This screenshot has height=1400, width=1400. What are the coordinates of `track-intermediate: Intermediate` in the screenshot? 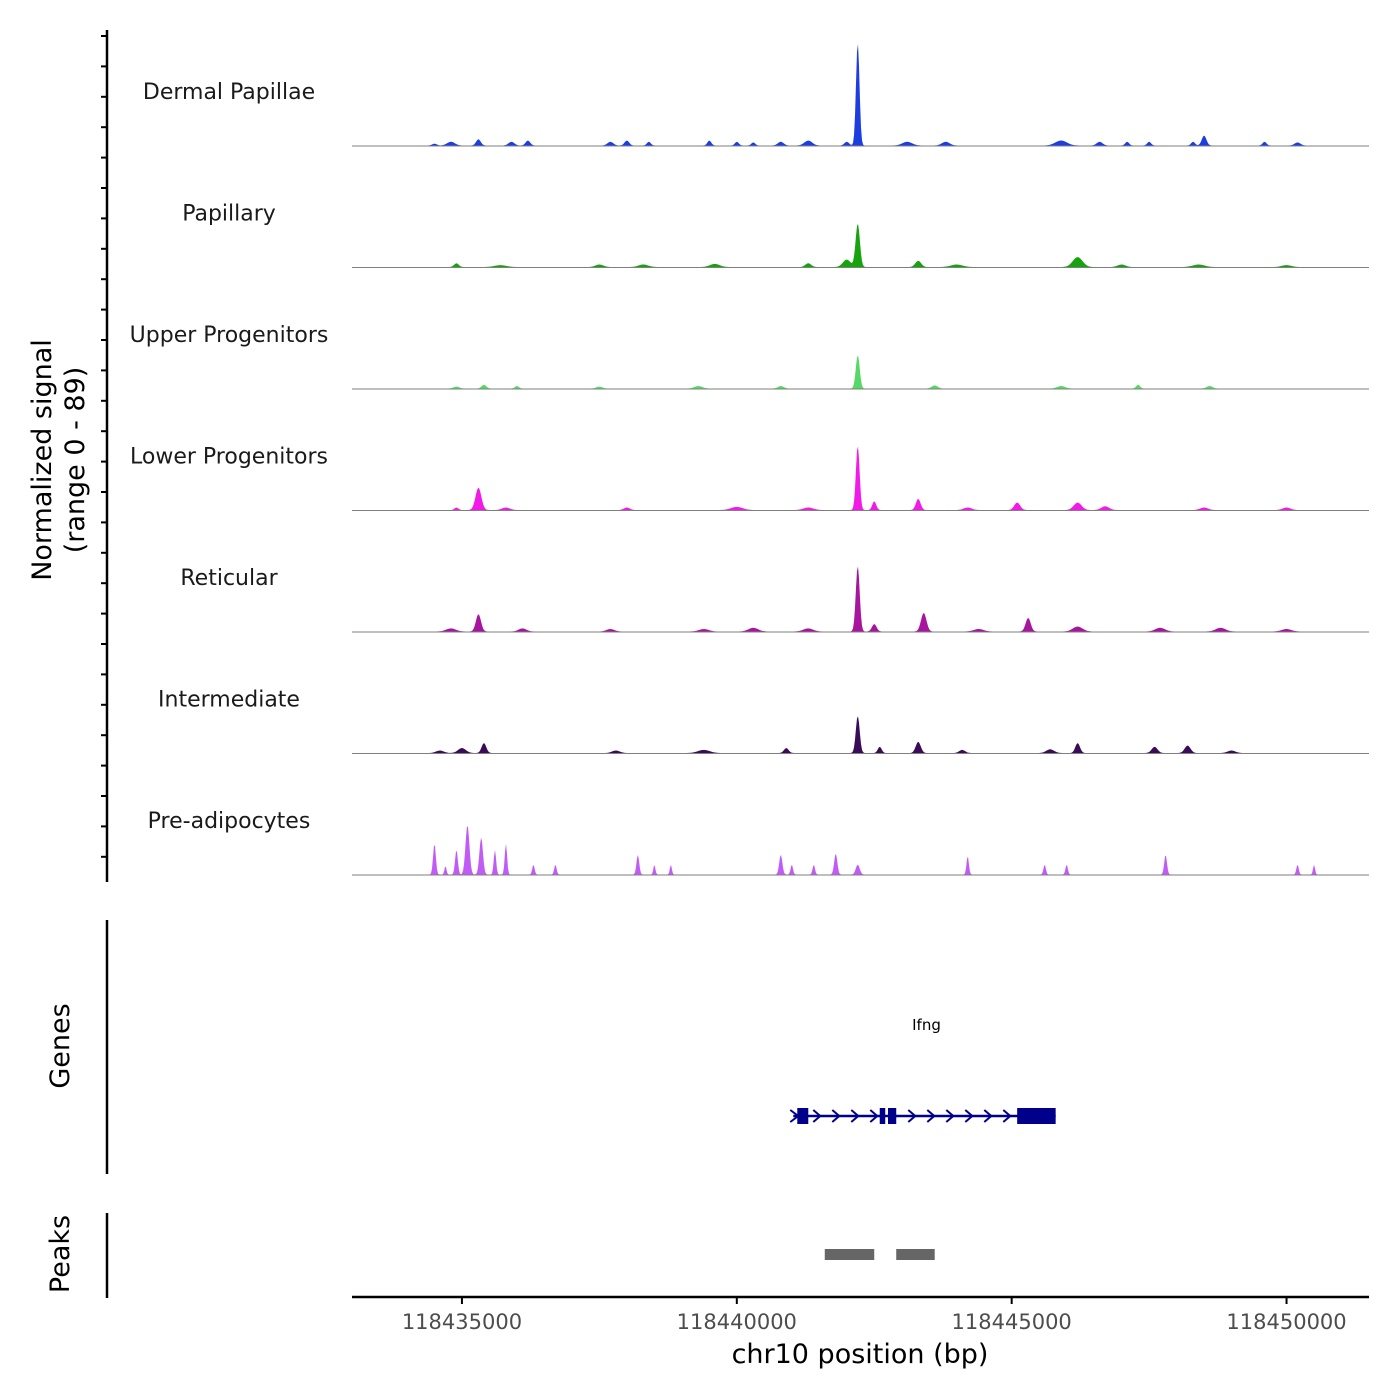 It's located at (763, 721).